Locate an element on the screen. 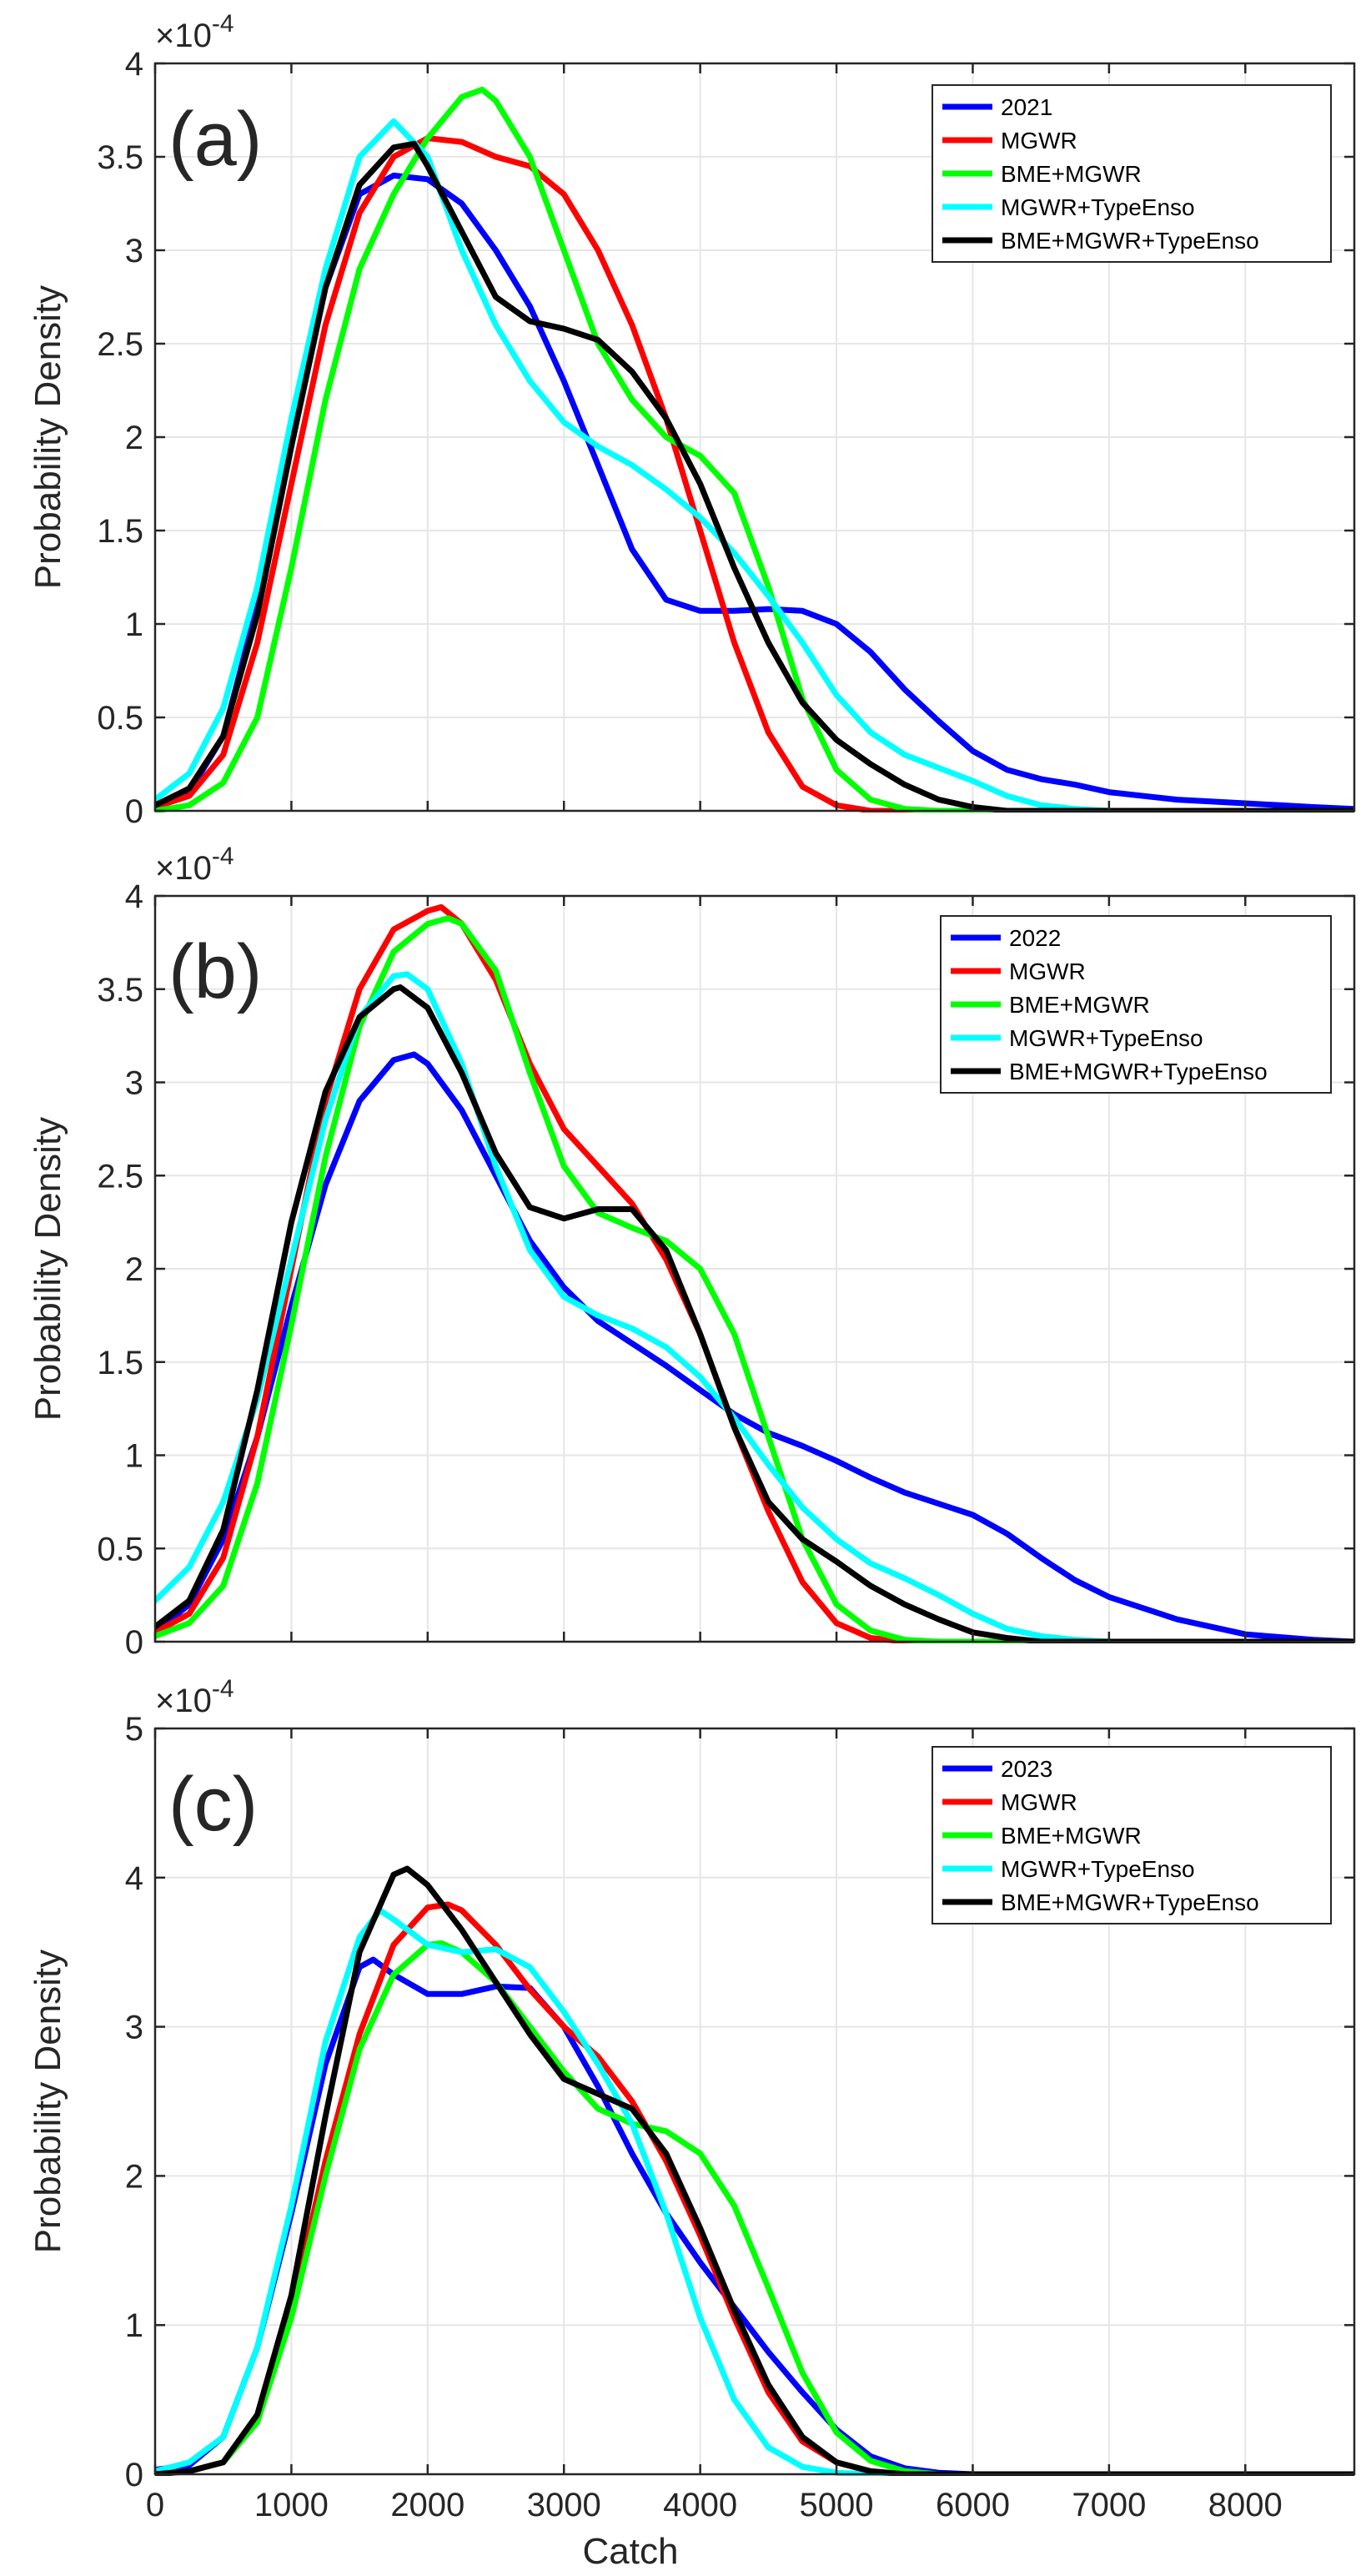 This screenshot has height=2576, width=1371. legend-entry: 2022 is located at coordinates (1035, 938).